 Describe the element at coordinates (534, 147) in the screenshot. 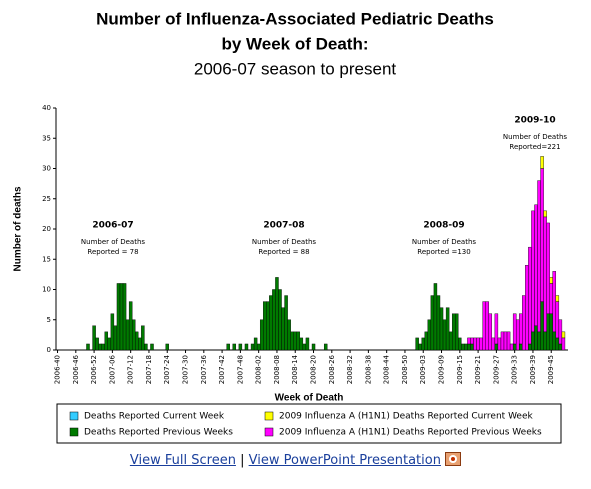

I see `annotation-text: Reported=221` at that location.